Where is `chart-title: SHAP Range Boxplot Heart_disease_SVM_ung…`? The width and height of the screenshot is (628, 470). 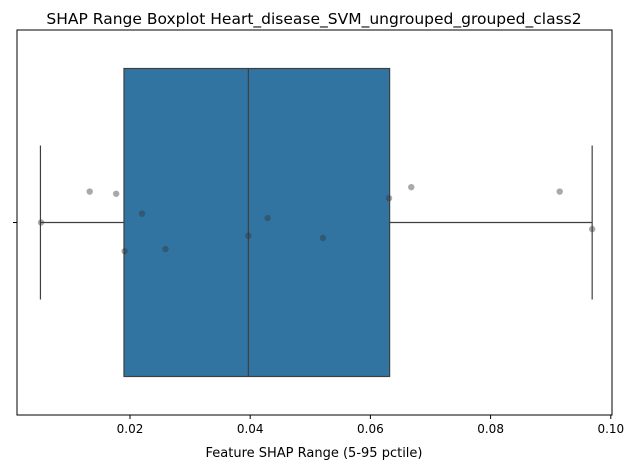 chart-title: SHAP Range Boxplot Heart_disease_SVM_ung… is located at coordinates (313, 19).